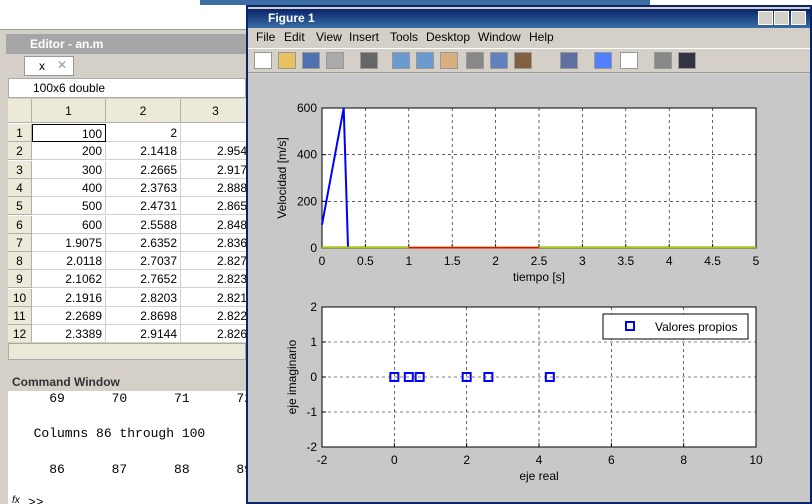 The image size is (812, 504). Describe the element at coordinates (69, 187) in the screenshot. I see `table-cell: 400` at that location.